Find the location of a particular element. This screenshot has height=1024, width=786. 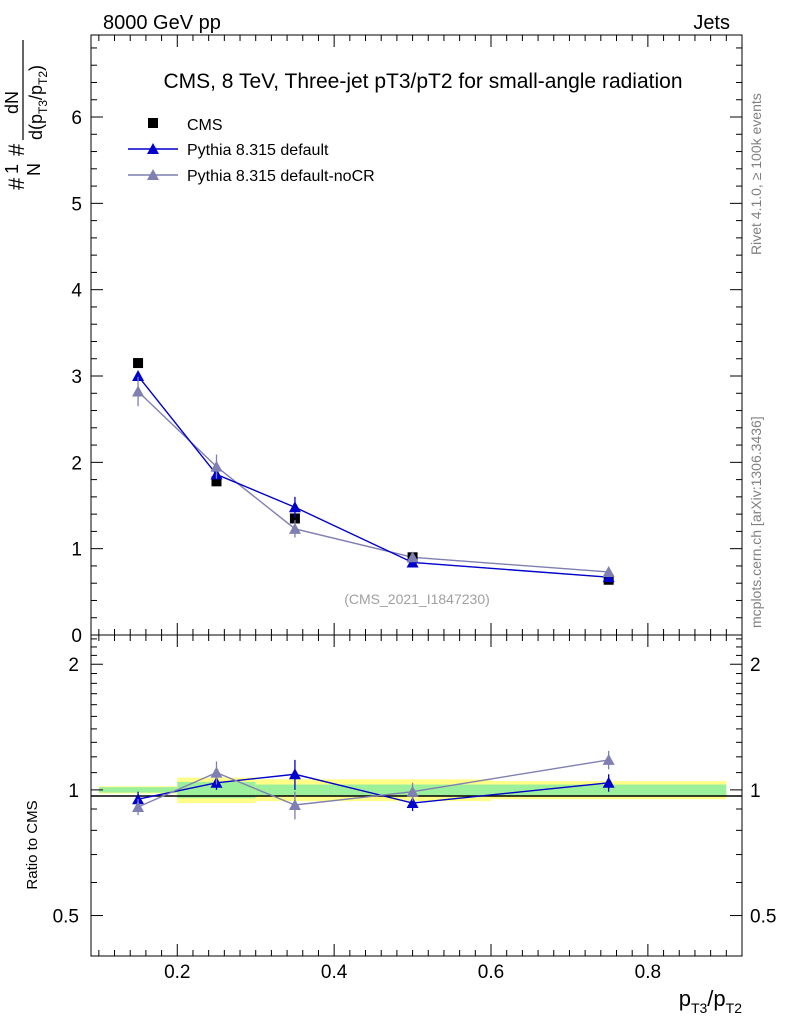

y-tick-label: 1 is located at coordinates (76, 550).